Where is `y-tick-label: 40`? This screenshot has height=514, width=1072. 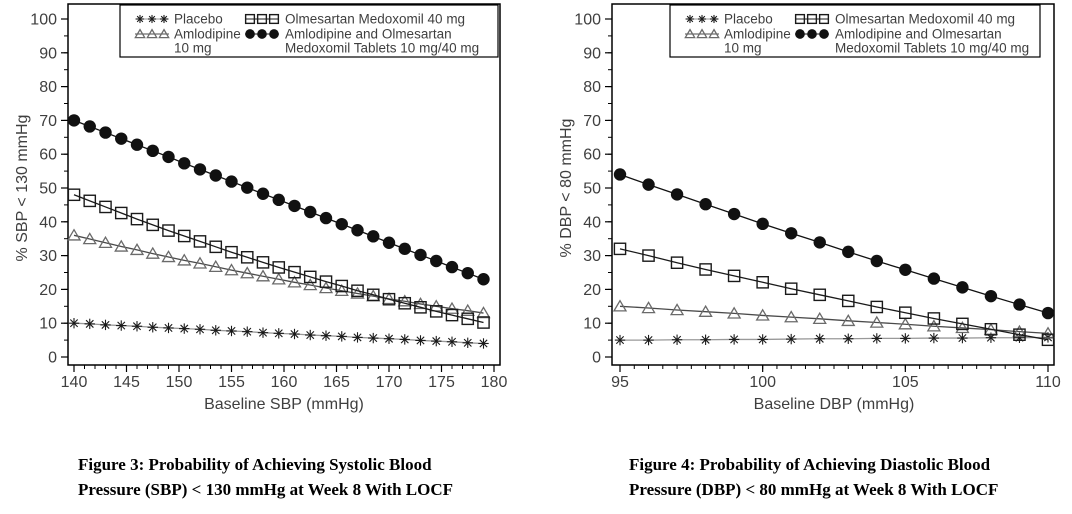
y-tick-label: 40 is located at coordinates (48, 222).